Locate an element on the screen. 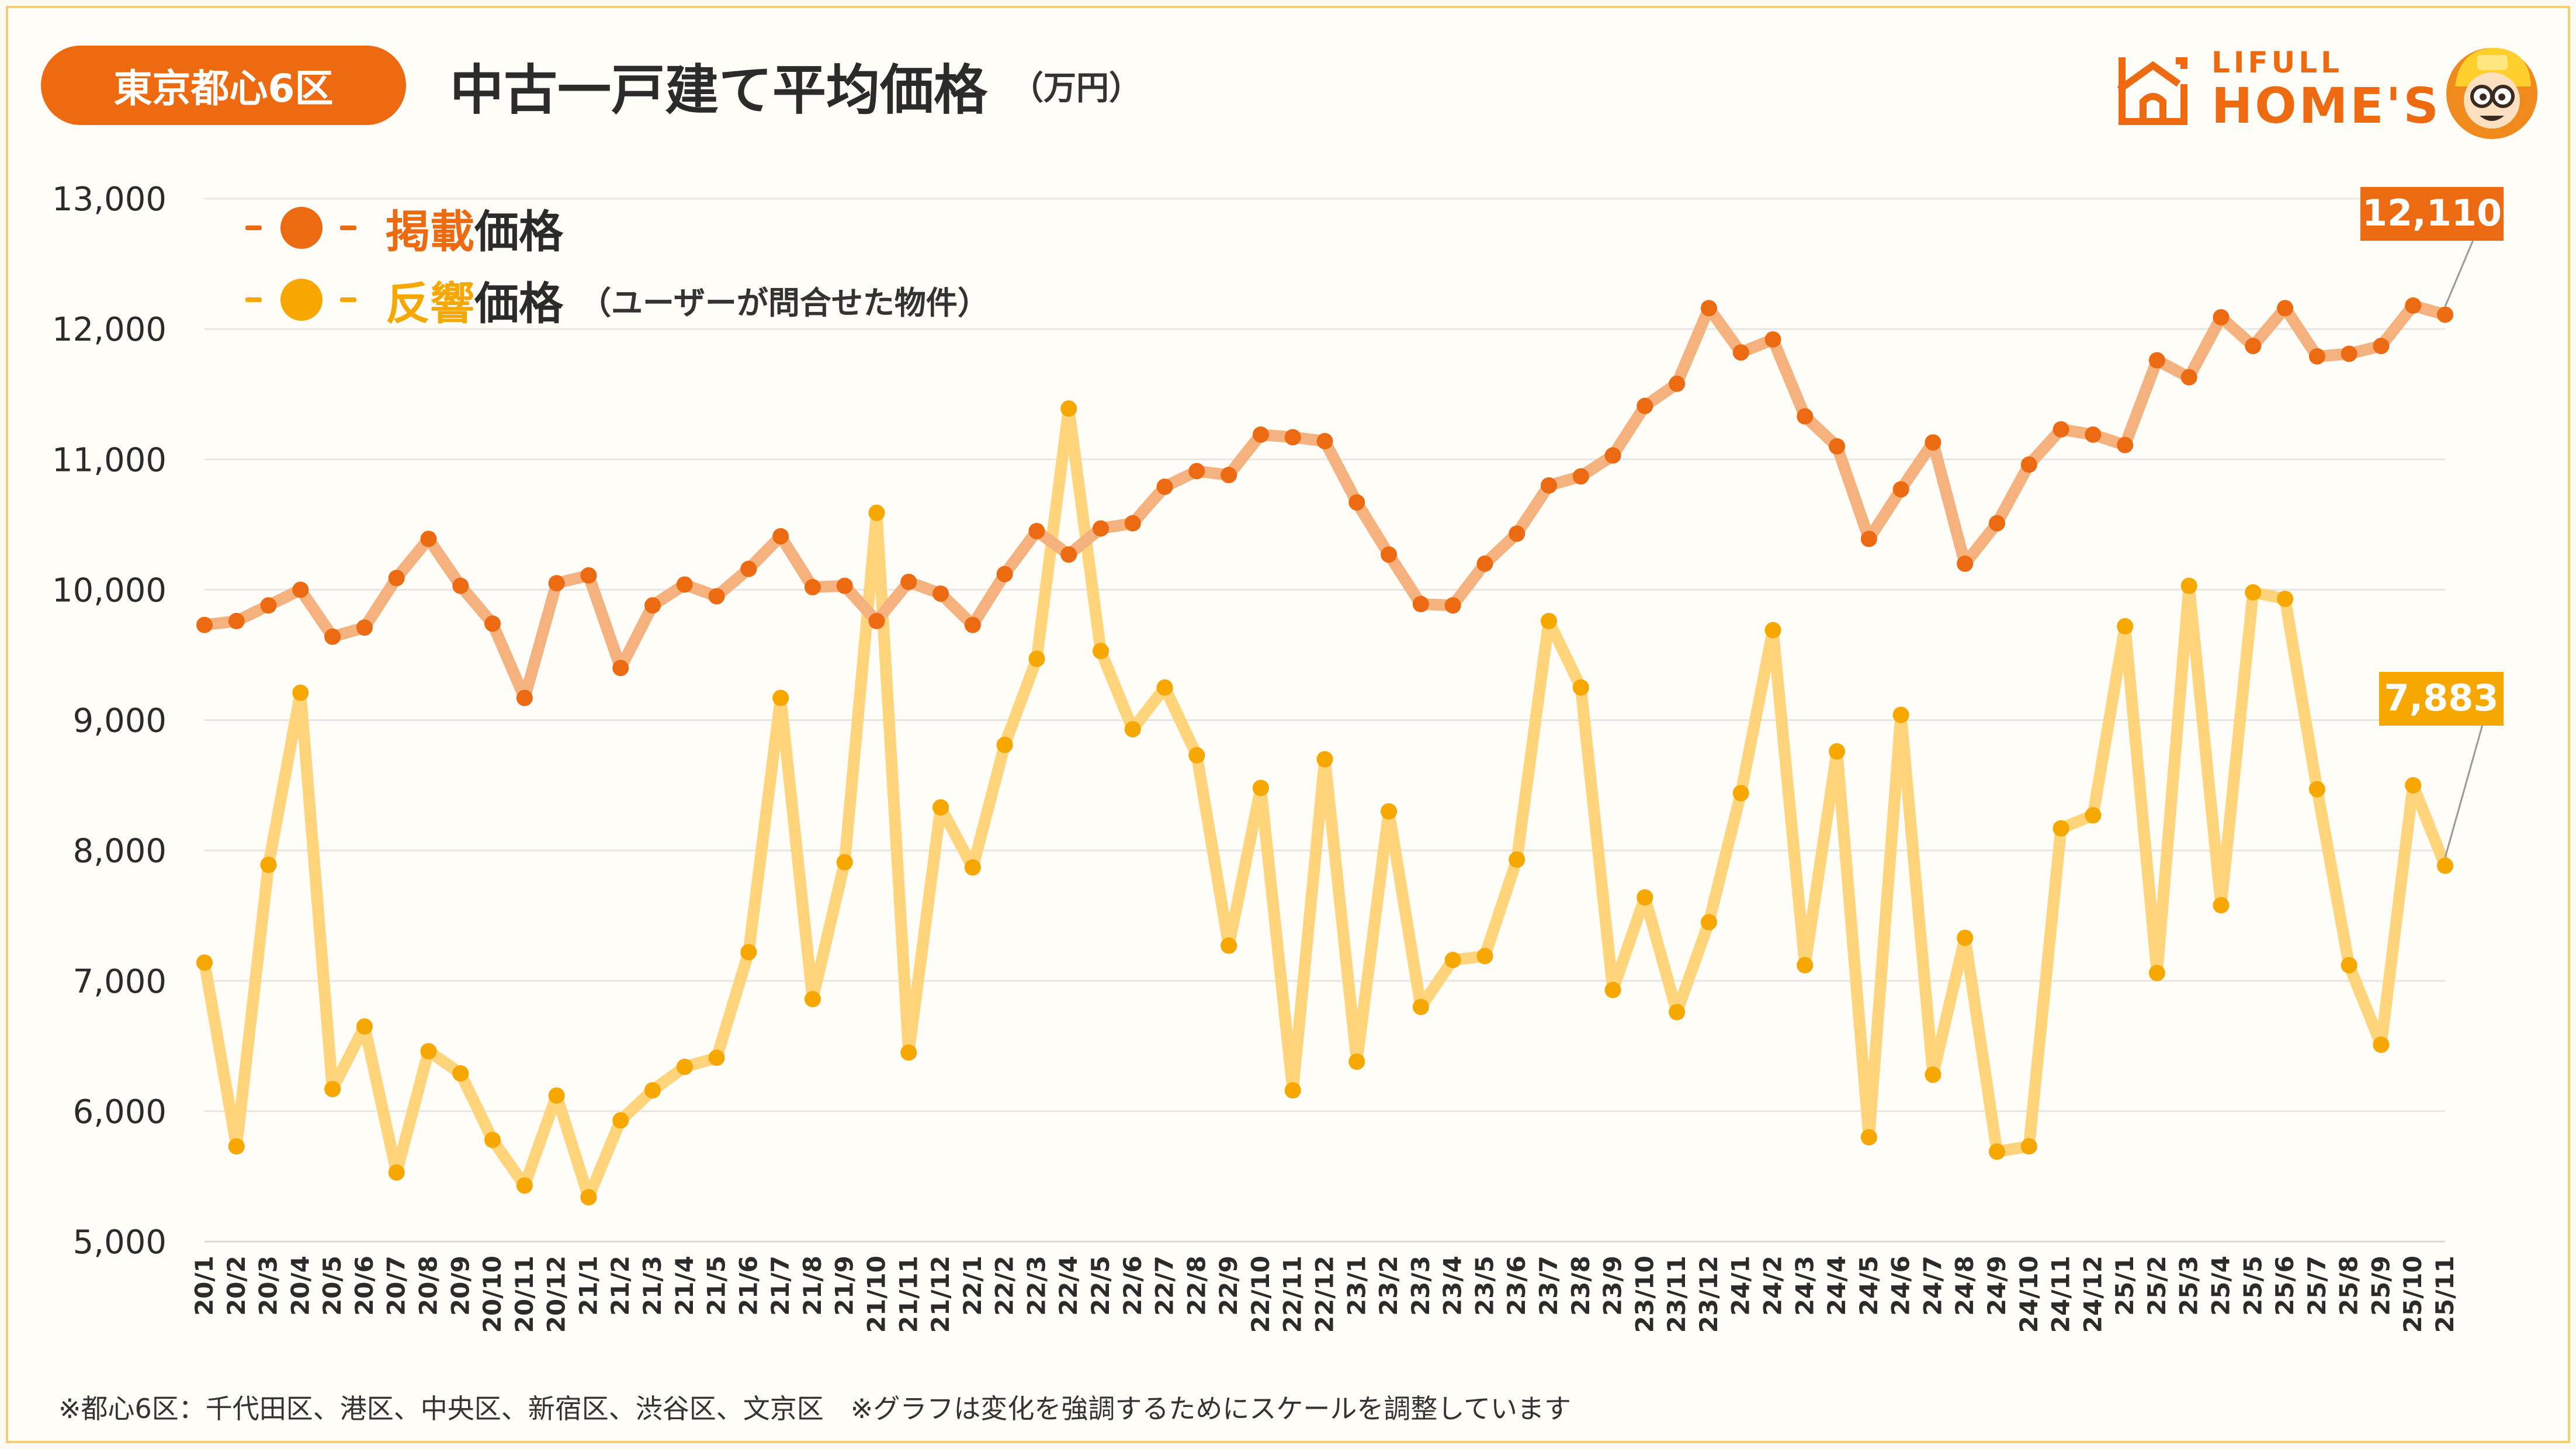 The height and width of the screenshot is (1449, 2576). x-tick-label: 22/9 is located at coordinates (1229, 1286).